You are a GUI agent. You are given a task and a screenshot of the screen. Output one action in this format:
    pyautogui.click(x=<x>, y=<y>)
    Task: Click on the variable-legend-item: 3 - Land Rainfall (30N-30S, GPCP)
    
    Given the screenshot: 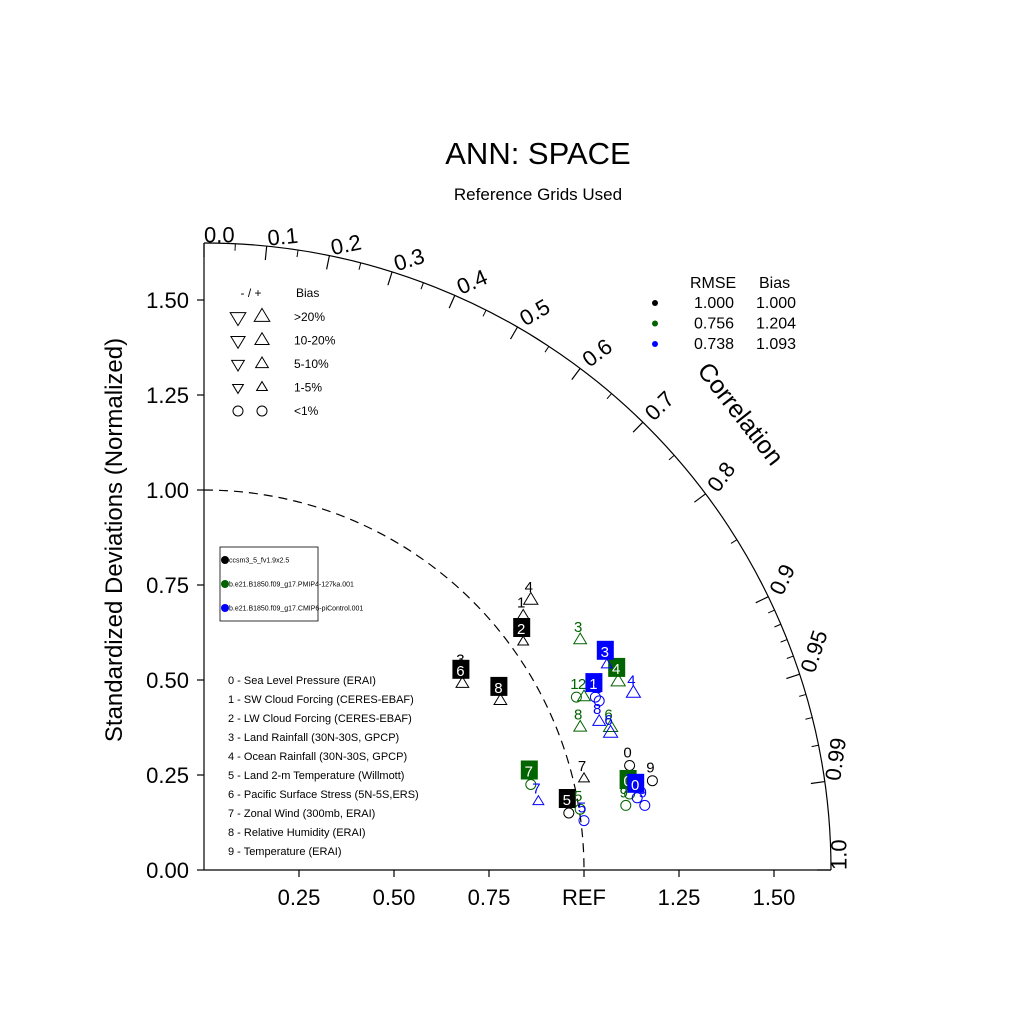 What is the action you would take?
    pyautogui.click(x=313, y=738)
    